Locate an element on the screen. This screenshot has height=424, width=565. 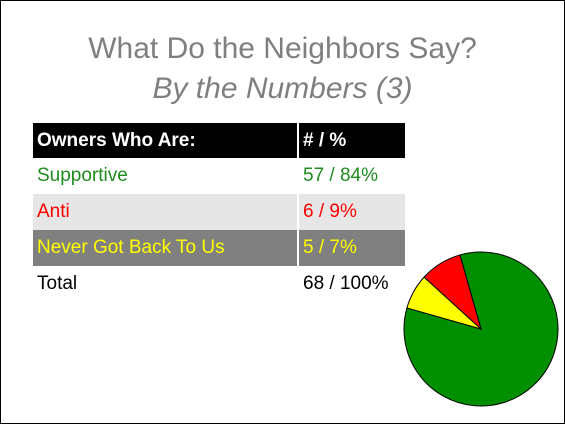
row-label-never-got-back: Never Got Back To Us is located at coordinates (166, 248).